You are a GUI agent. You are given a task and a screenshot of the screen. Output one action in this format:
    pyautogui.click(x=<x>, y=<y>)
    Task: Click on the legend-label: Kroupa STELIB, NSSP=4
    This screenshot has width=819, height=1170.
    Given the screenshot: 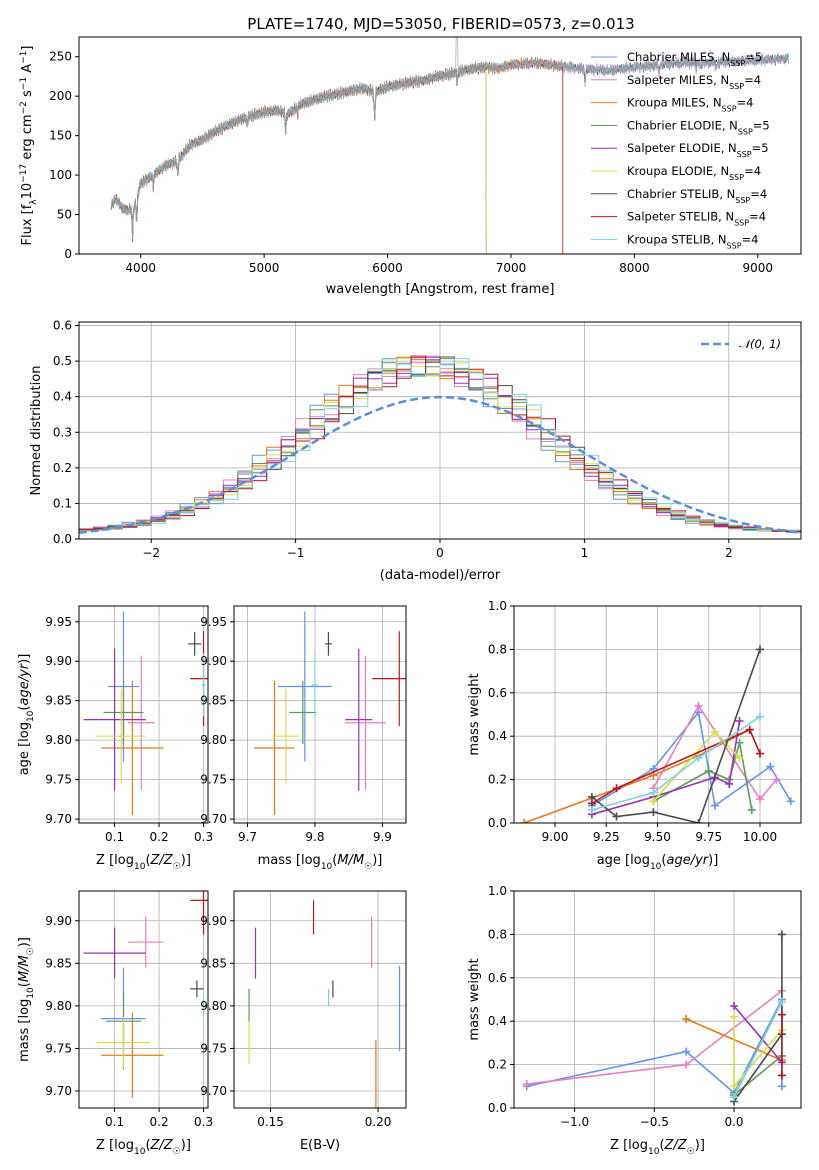 What is the action you would take?
    pyautogui.click(x=692, y=241)
    